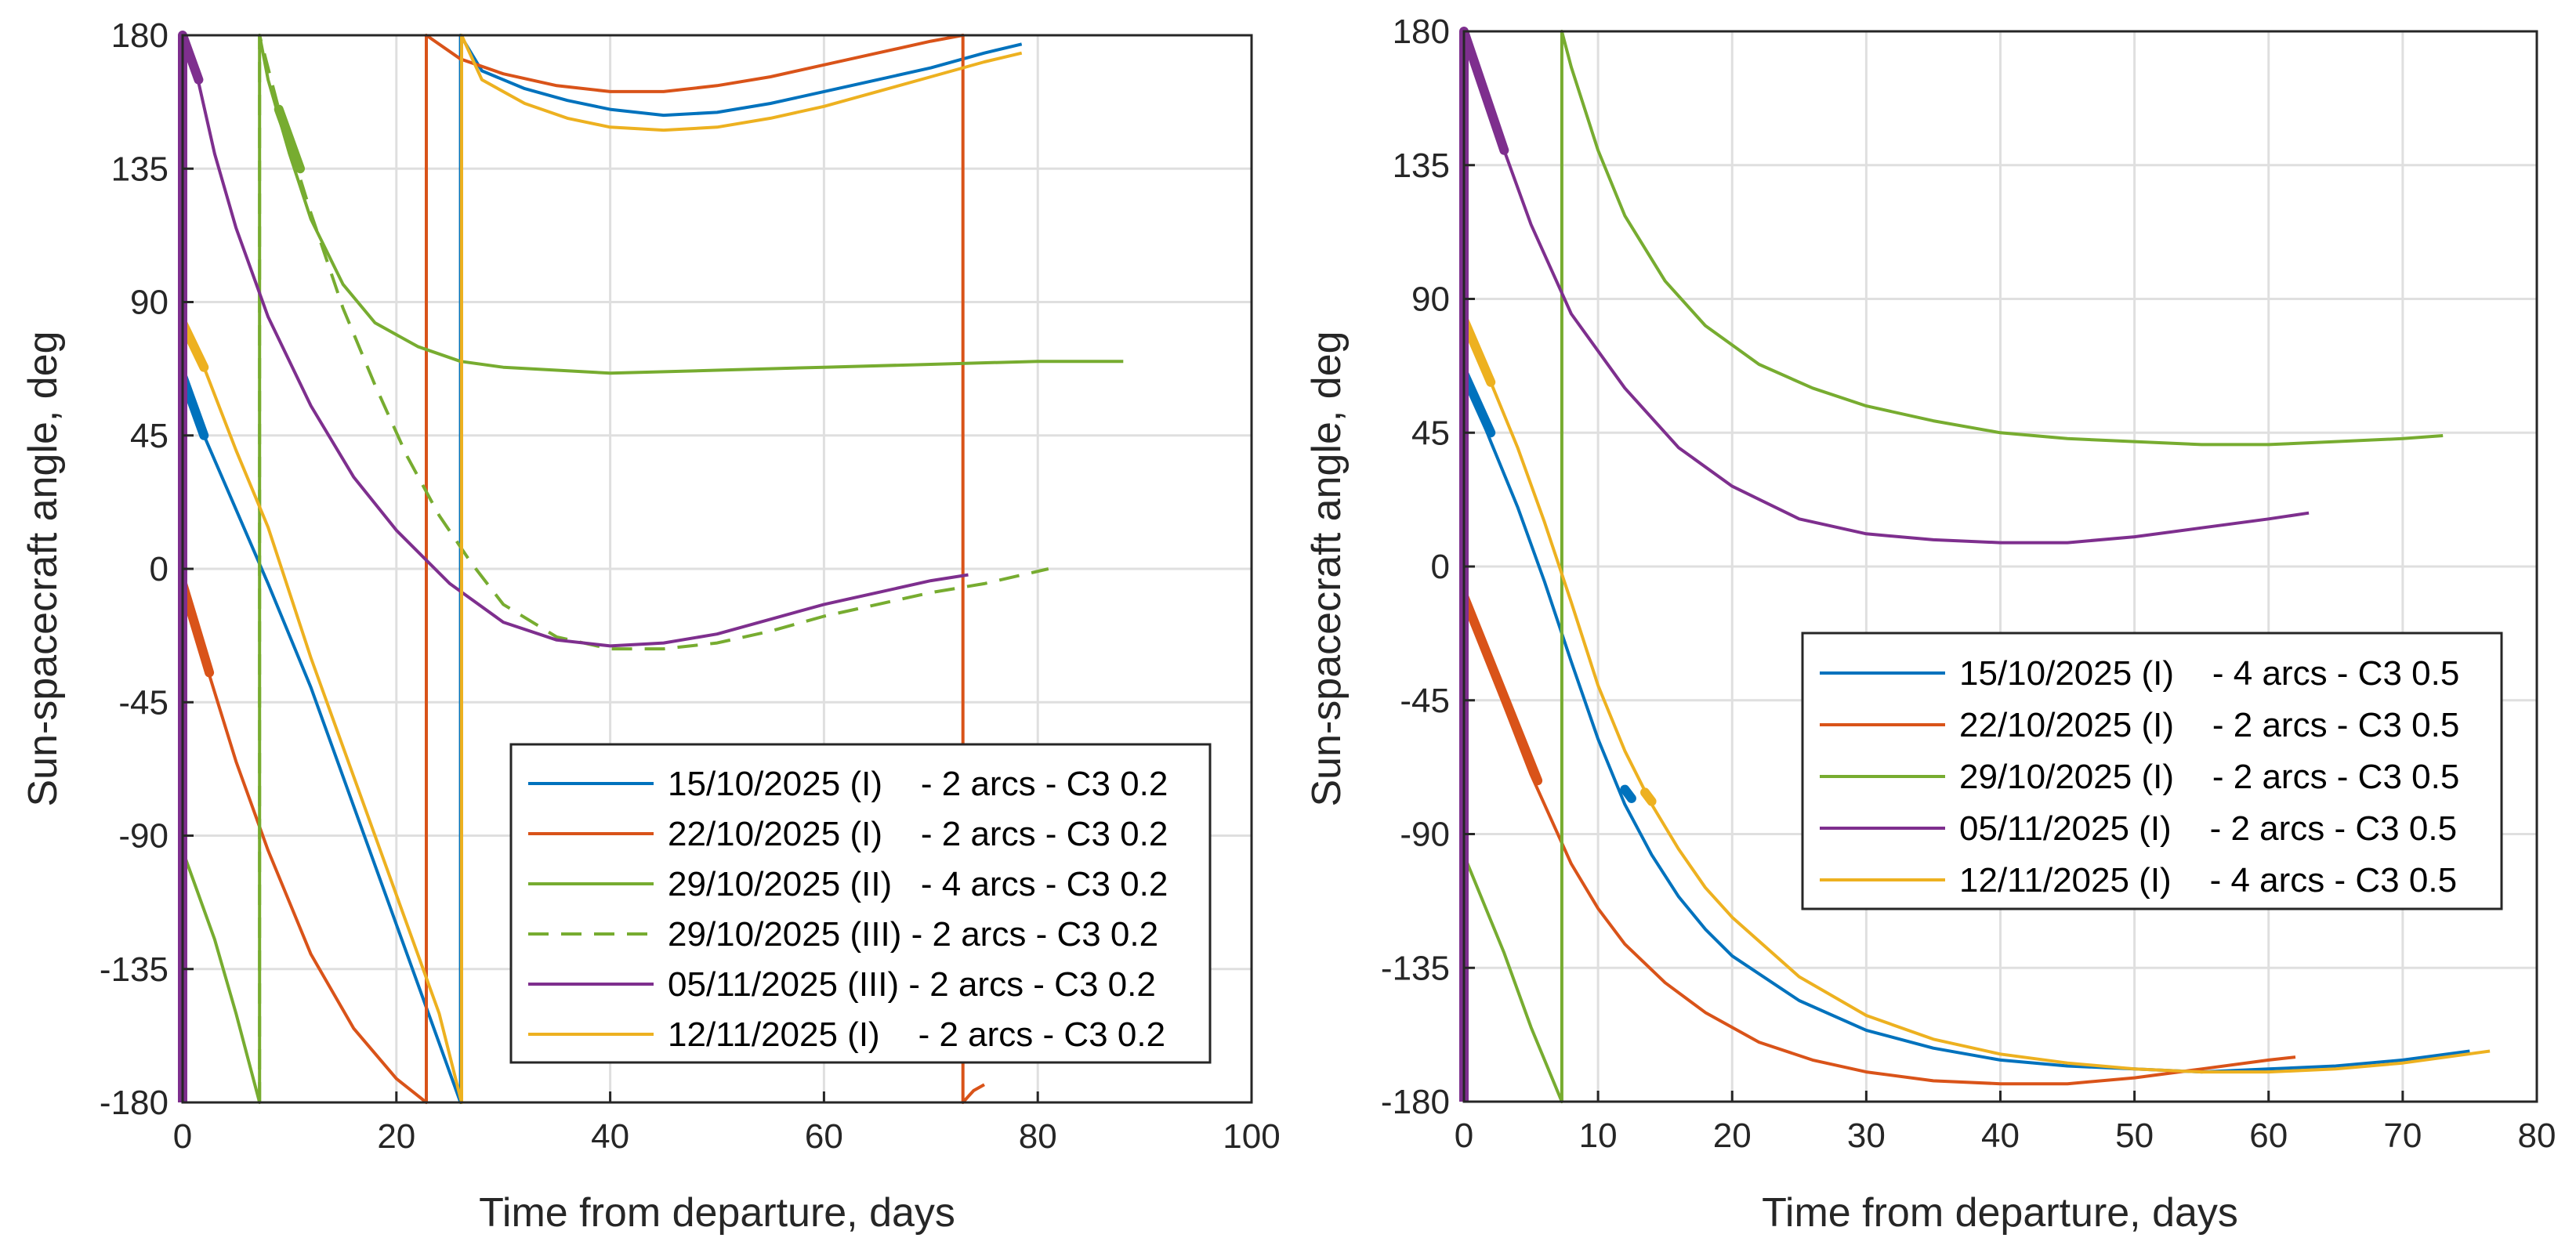 The width and height of the screenshot is (2576, 1256). I want to click on right-y-tick-label: -90, so click(1425, 835).